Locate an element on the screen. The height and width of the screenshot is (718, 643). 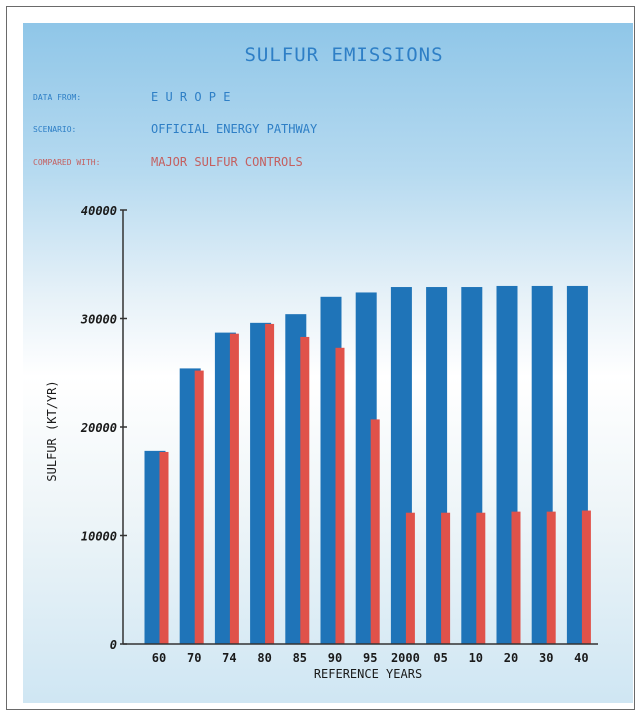
y-axis-label: SULFUR (KT/YR) is located at coordinates (52, 430).